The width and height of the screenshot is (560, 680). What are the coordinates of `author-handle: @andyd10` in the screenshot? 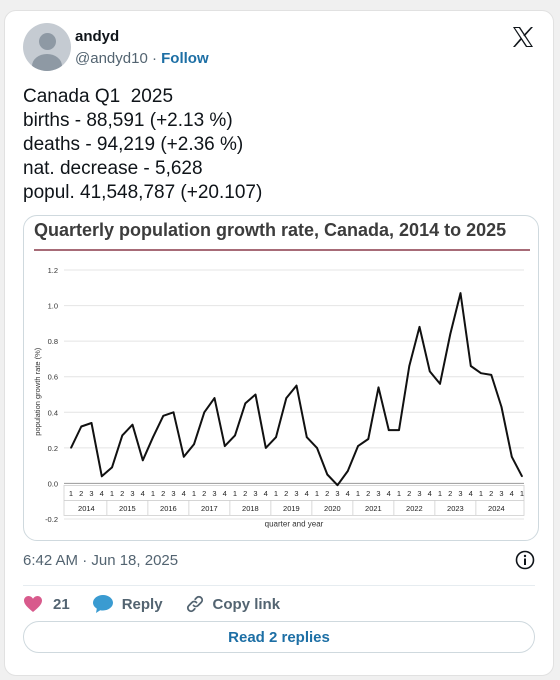 It's located at (111, 58).